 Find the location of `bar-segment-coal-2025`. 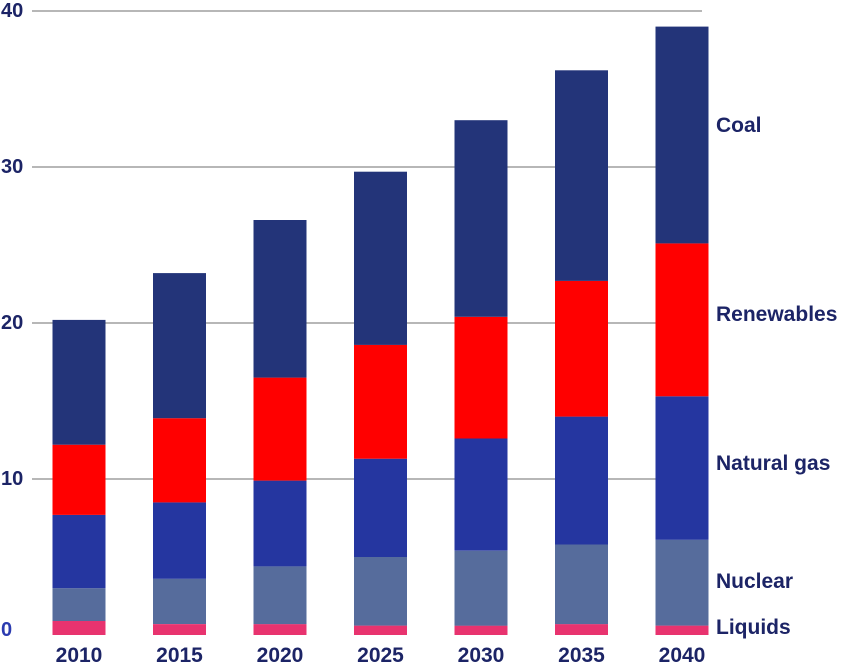

bar-segment-coal-2025 is located at coordinates (380, 258).